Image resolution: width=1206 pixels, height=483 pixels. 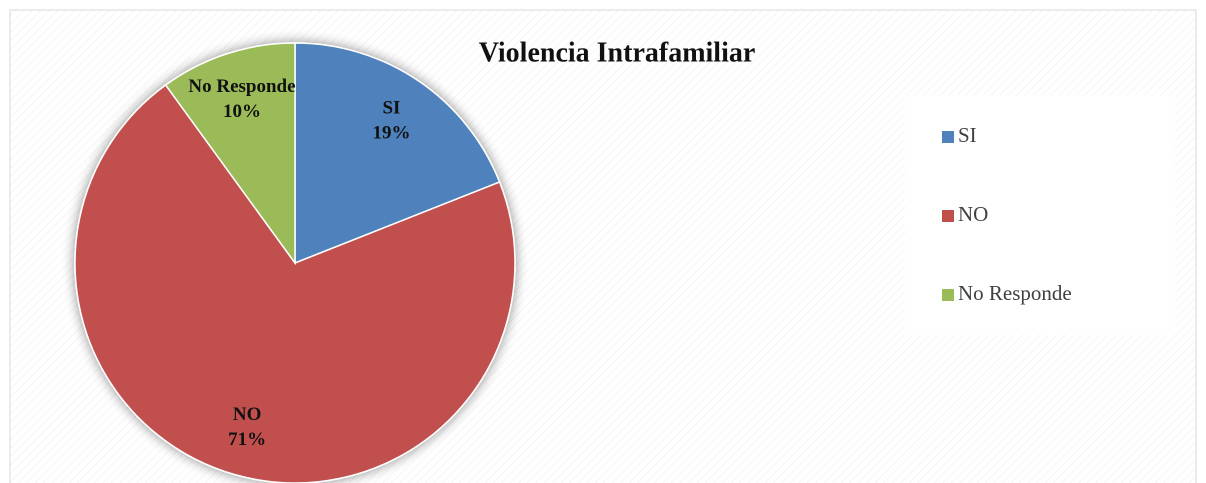 What do you see at coordinates (241, 86) in the screenshot?
I see `data-label-category: No Responde` at bounding box center [241, 86].